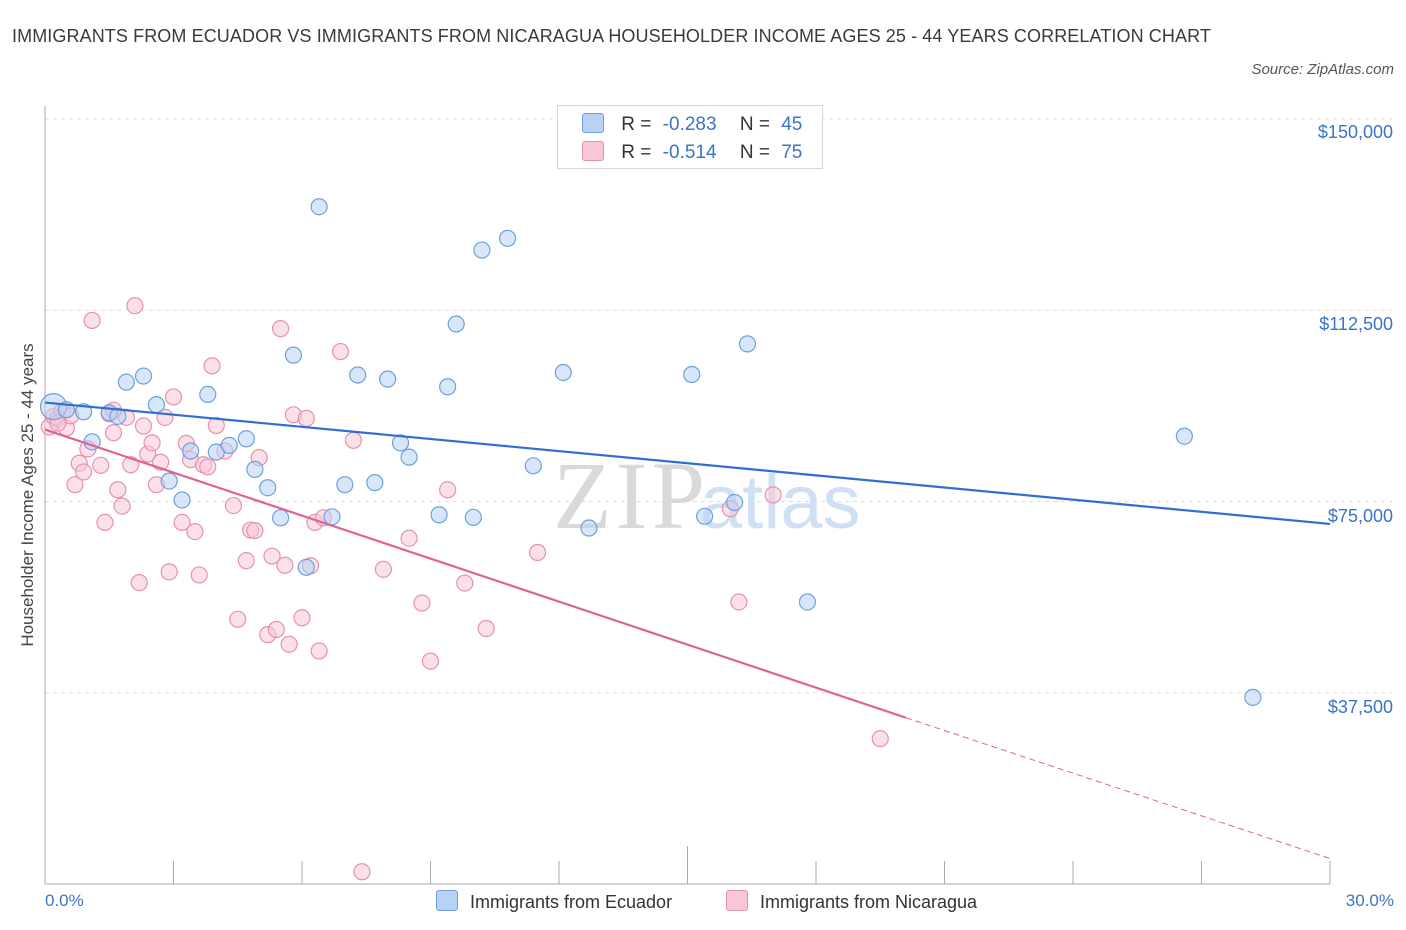 The image size is (1406, 930). What do you see at coordinates (447, 900) in the screenshot?
I see `ecuador-legend-swatch` at bounding box center [447, 900].